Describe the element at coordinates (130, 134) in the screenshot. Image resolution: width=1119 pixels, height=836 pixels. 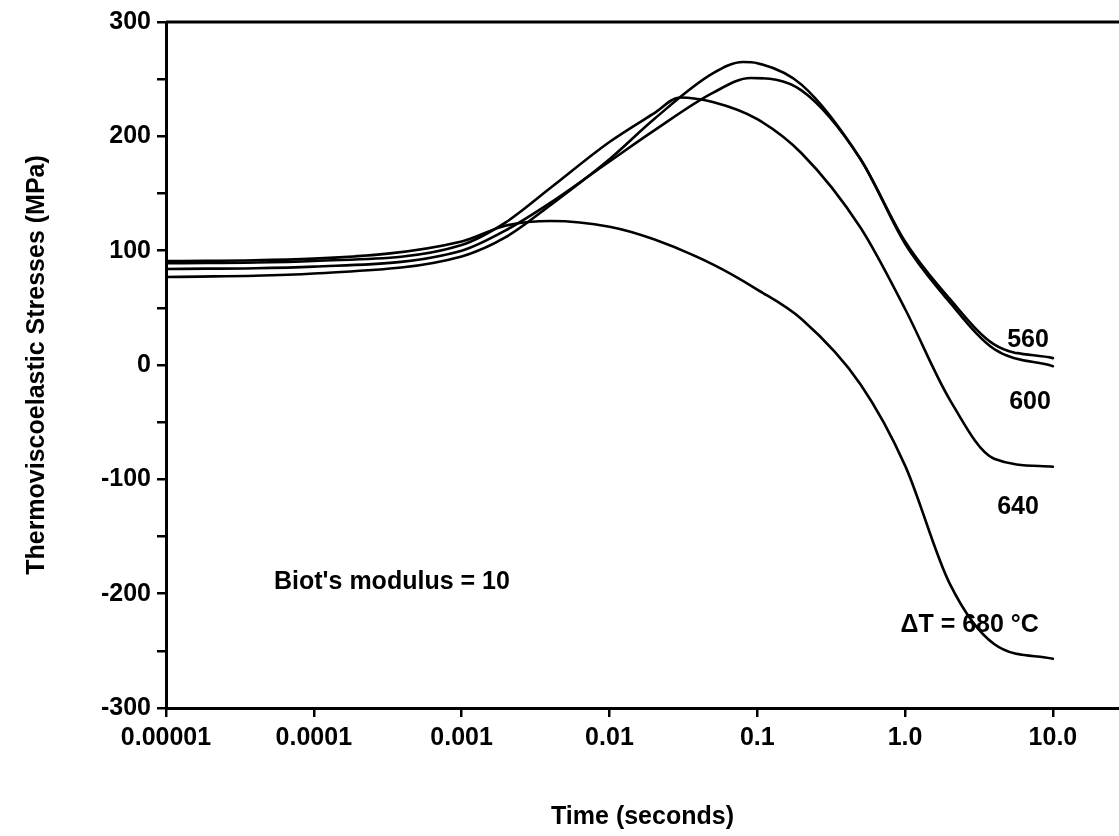
I see `y-tick-label: 200` at that location.